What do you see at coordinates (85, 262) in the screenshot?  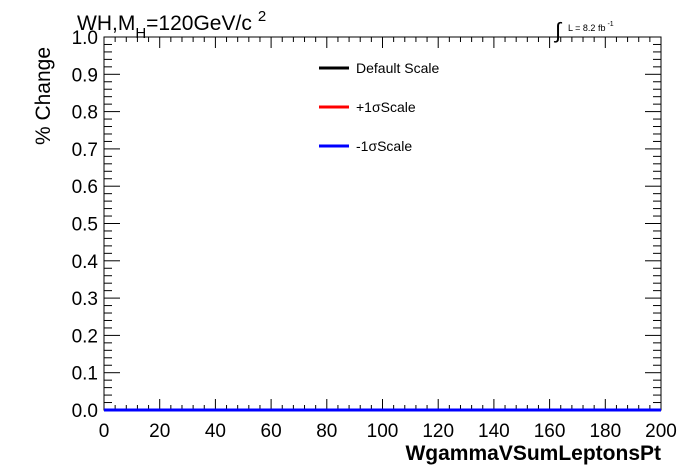 I see `y-tick-label: 0.4` at bounding box center [85, 262].